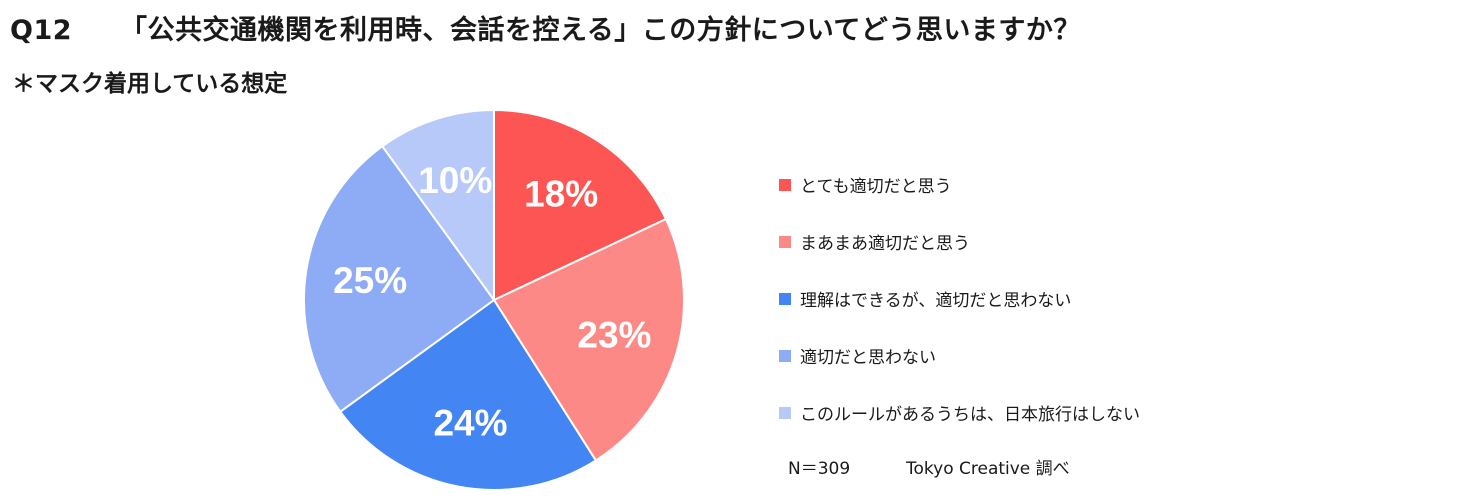 This screenshot has width=1477, height=498. I want to click on pie-slice-somewhat-appropriate, so click(588, 339).